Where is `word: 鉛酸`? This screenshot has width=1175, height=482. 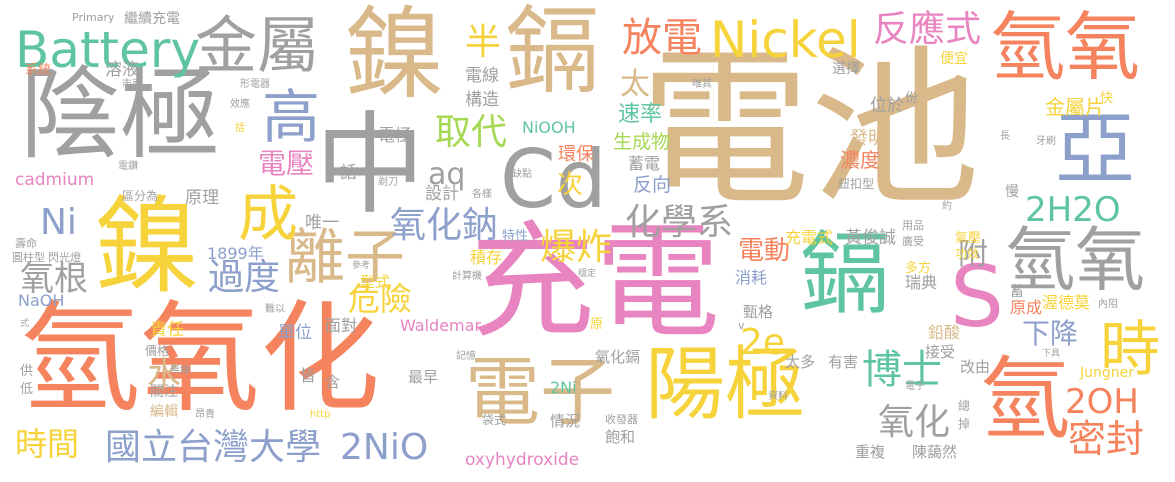 word: 鉛酸 is located at coordinates (944, 332).